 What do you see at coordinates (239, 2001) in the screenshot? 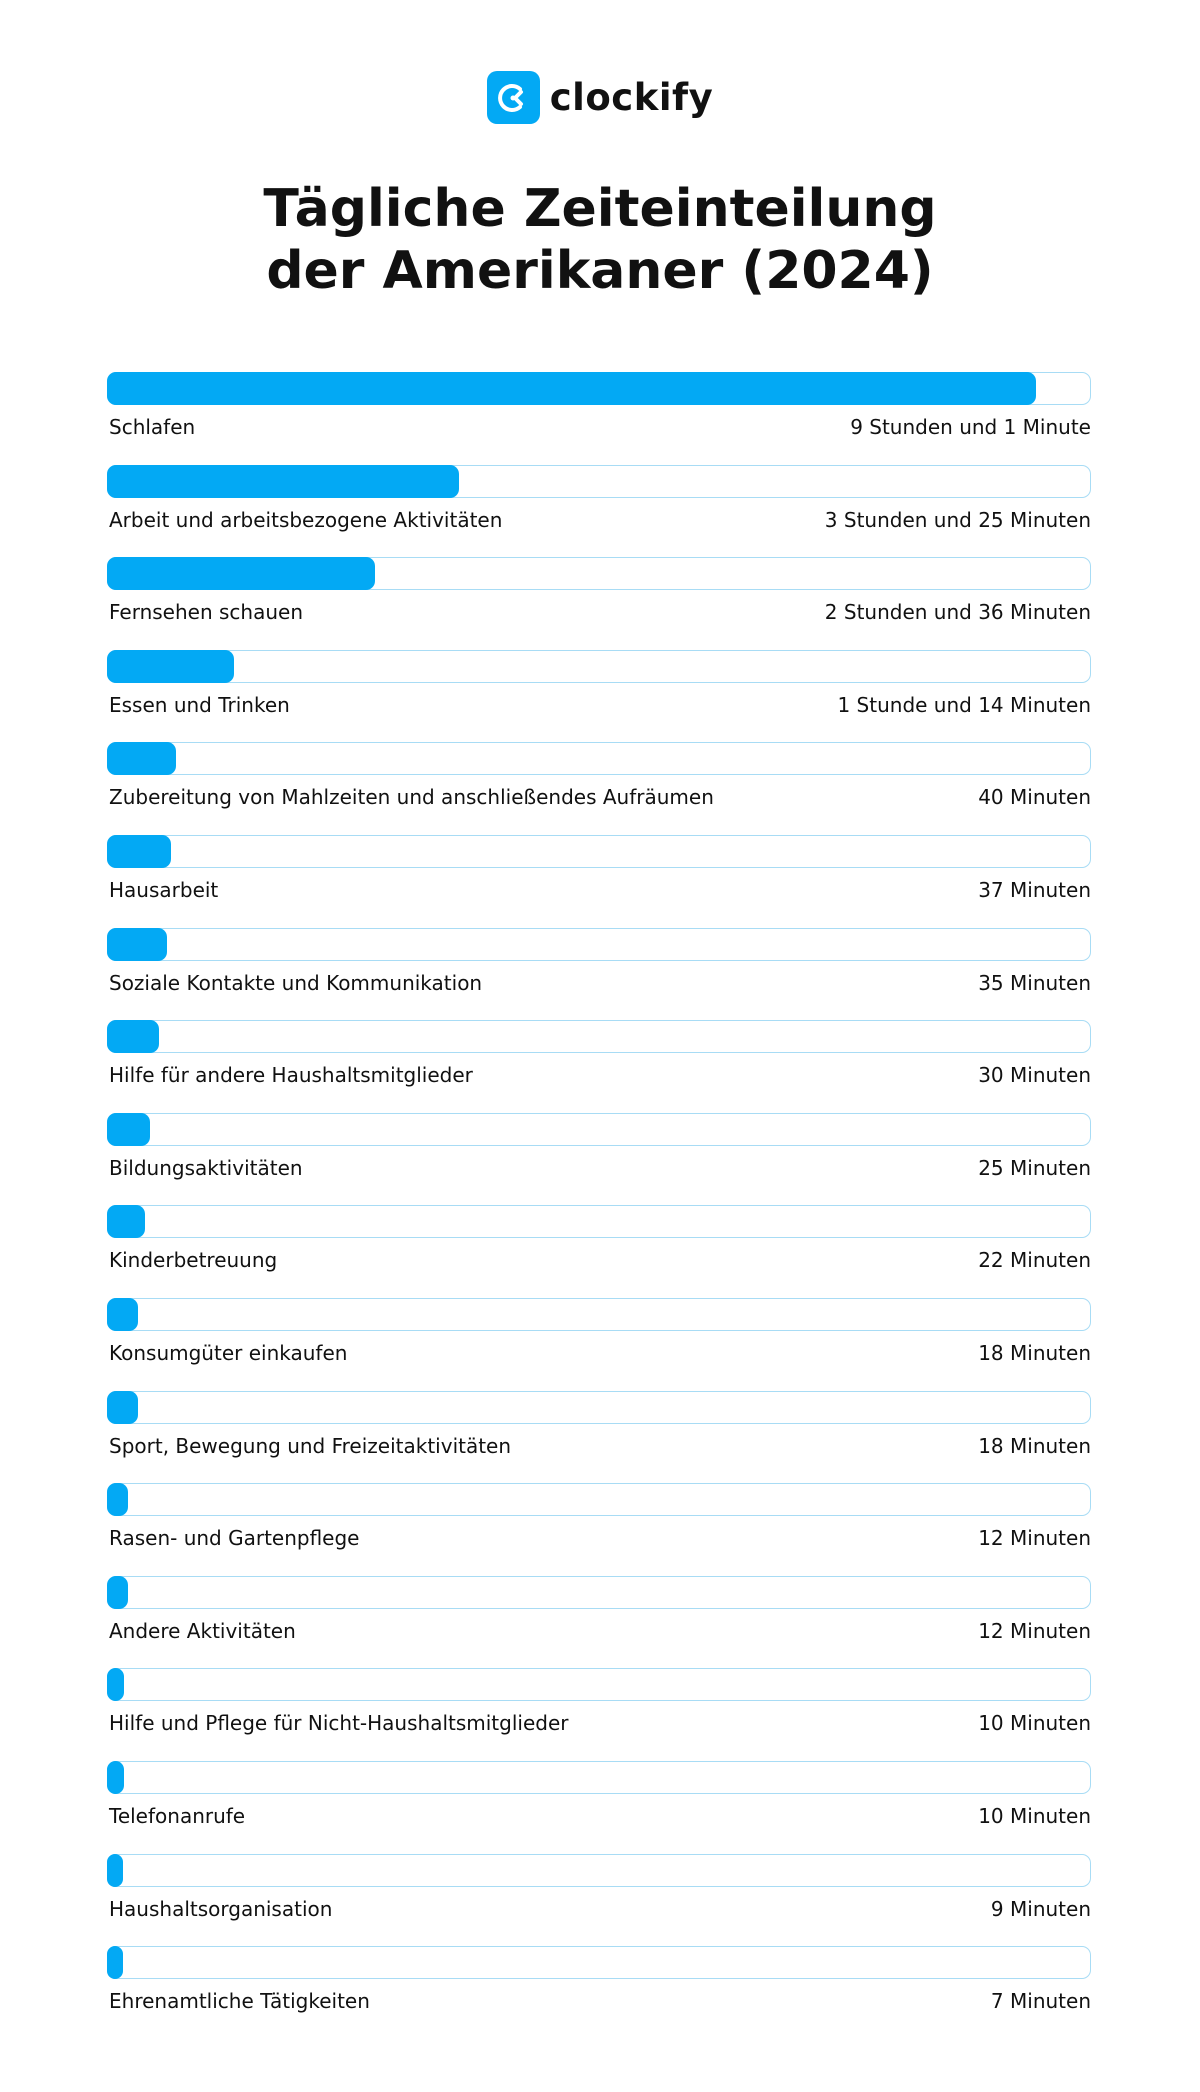
I see `bar-label: Ehrenamtliche Tätigkeiten` at bounding box center [239, 2001].